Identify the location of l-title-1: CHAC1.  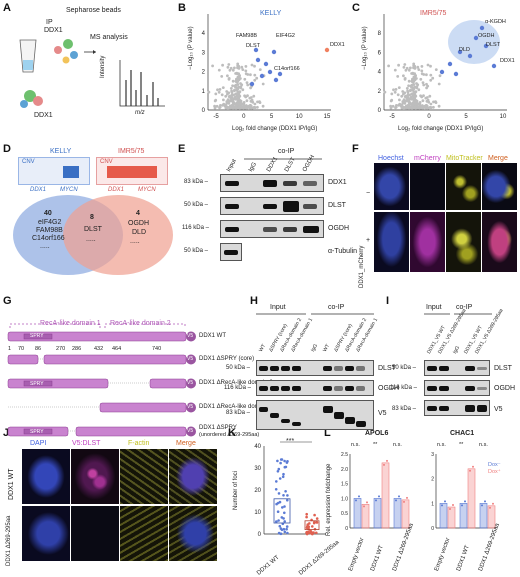
(462, 433).